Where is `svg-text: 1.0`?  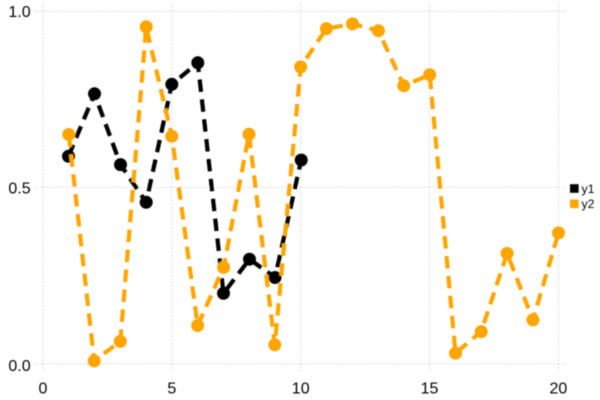
svg-text: 1.0 is located at coordinates (19, 12).